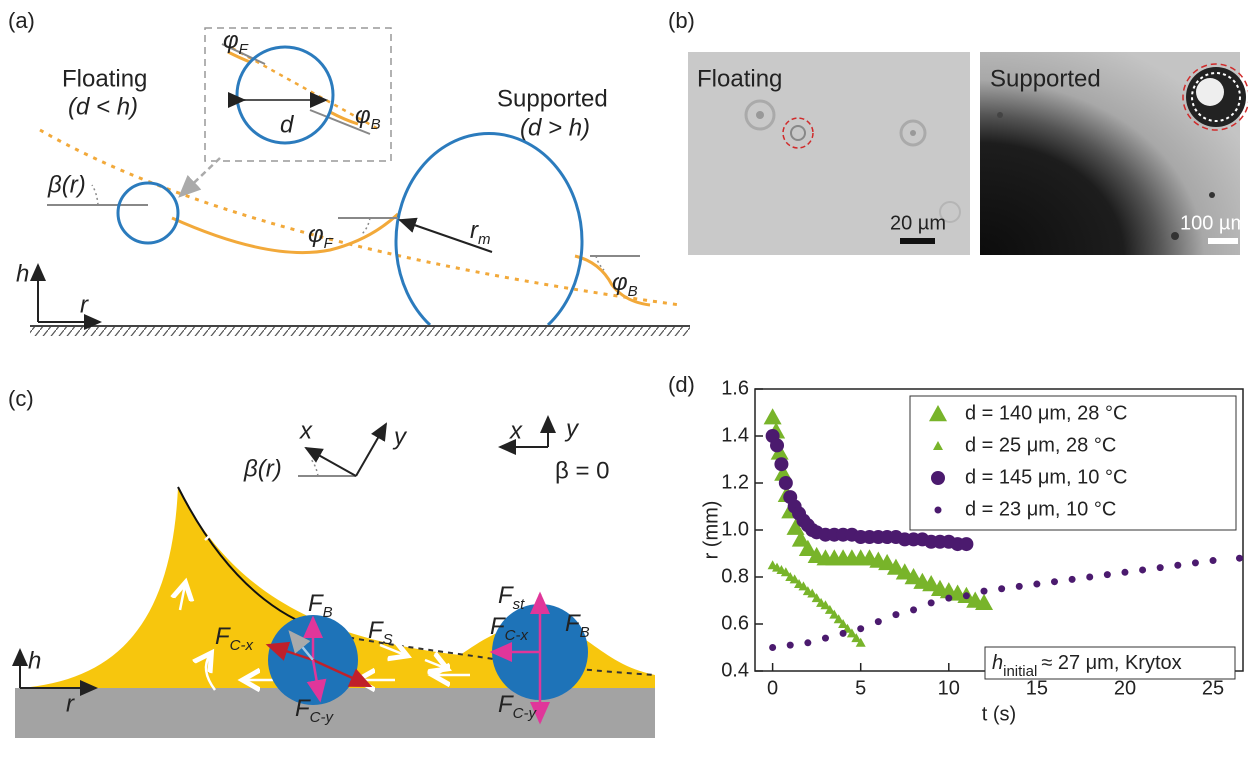 This screenshot has width=1248, height=781. What do you see at coordinates (104, 78) in the screenshot?
I see `floating-label: Floating` at bounding box center [104, 78].